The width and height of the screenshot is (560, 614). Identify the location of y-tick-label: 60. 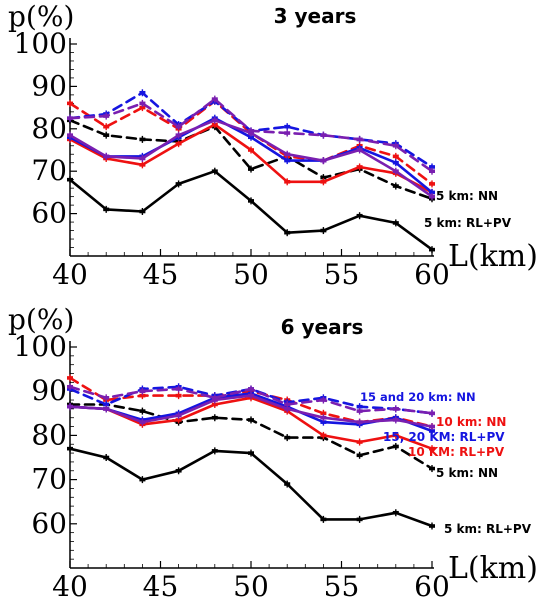
(49, 213).